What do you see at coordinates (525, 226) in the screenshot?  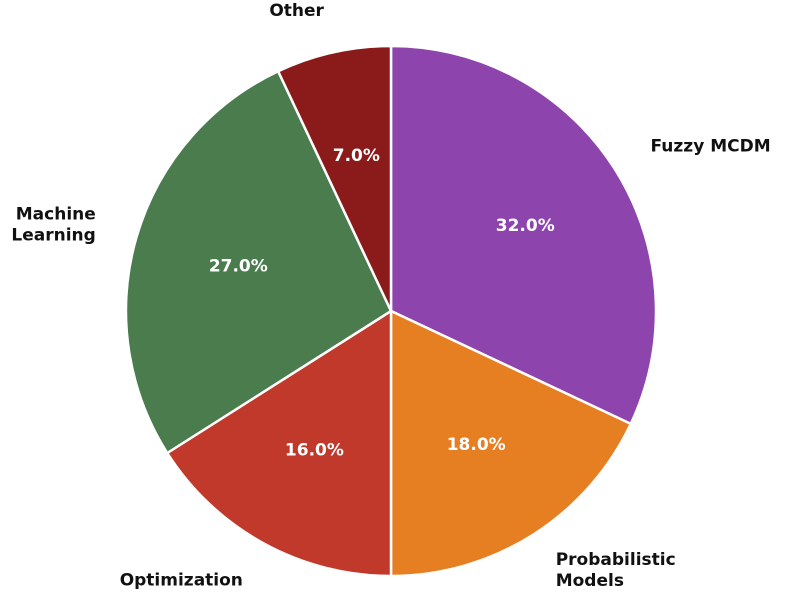 I see `pct-label-fuzzy-mcdm: 32.0%` at bounding box center [525, 226].